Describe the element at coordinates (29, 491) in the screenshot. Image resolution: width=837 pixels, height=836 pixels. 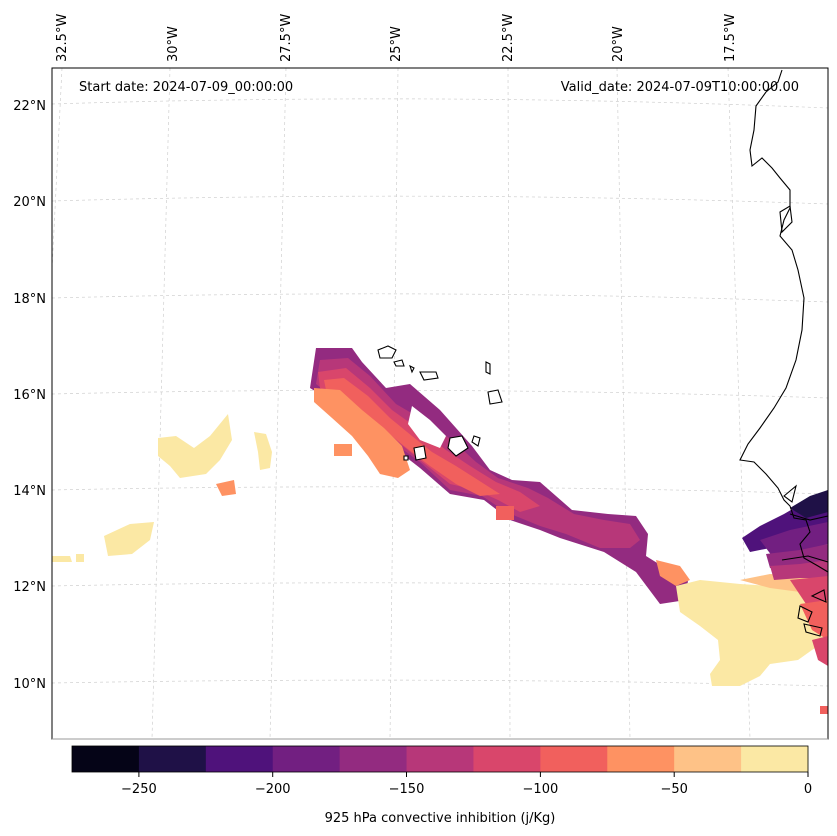
I see `lat-label: 14°N` at that location.